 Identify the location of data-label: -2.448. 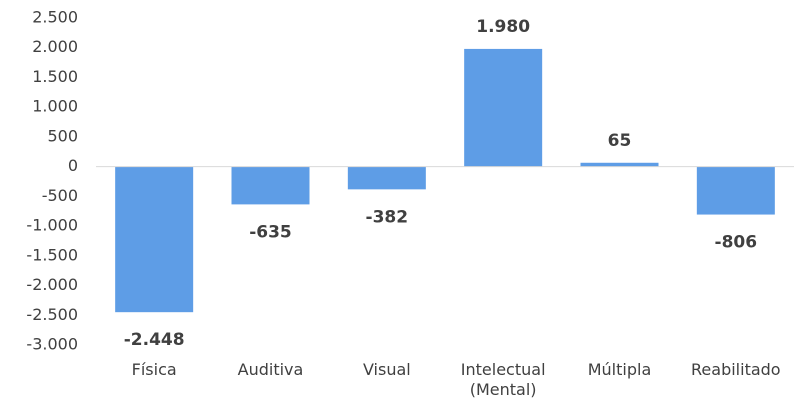
(154, 340).